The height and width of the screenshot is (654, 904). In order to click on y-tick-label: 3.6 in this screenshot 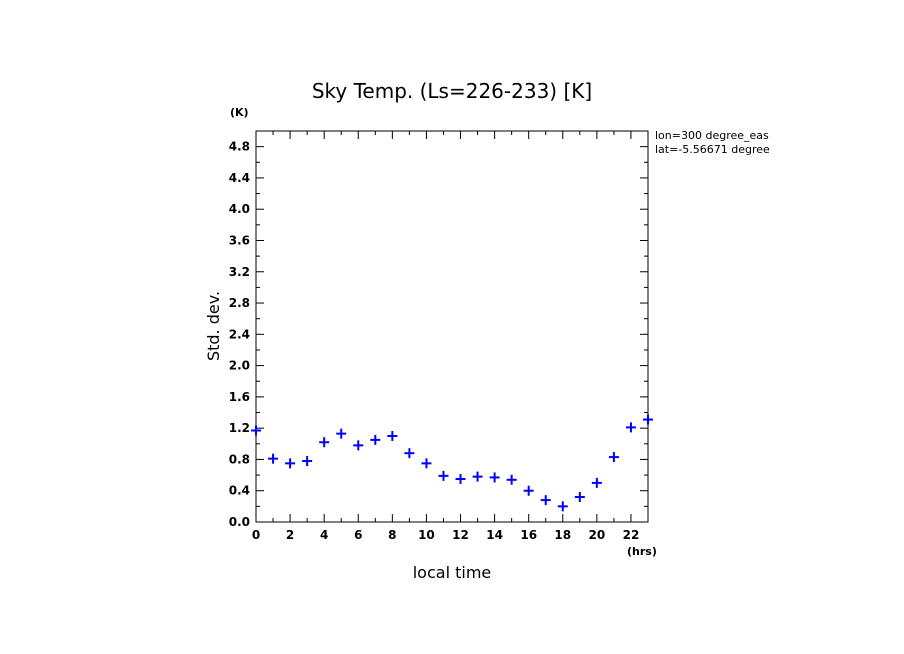, I will do `click(239, 240)`.